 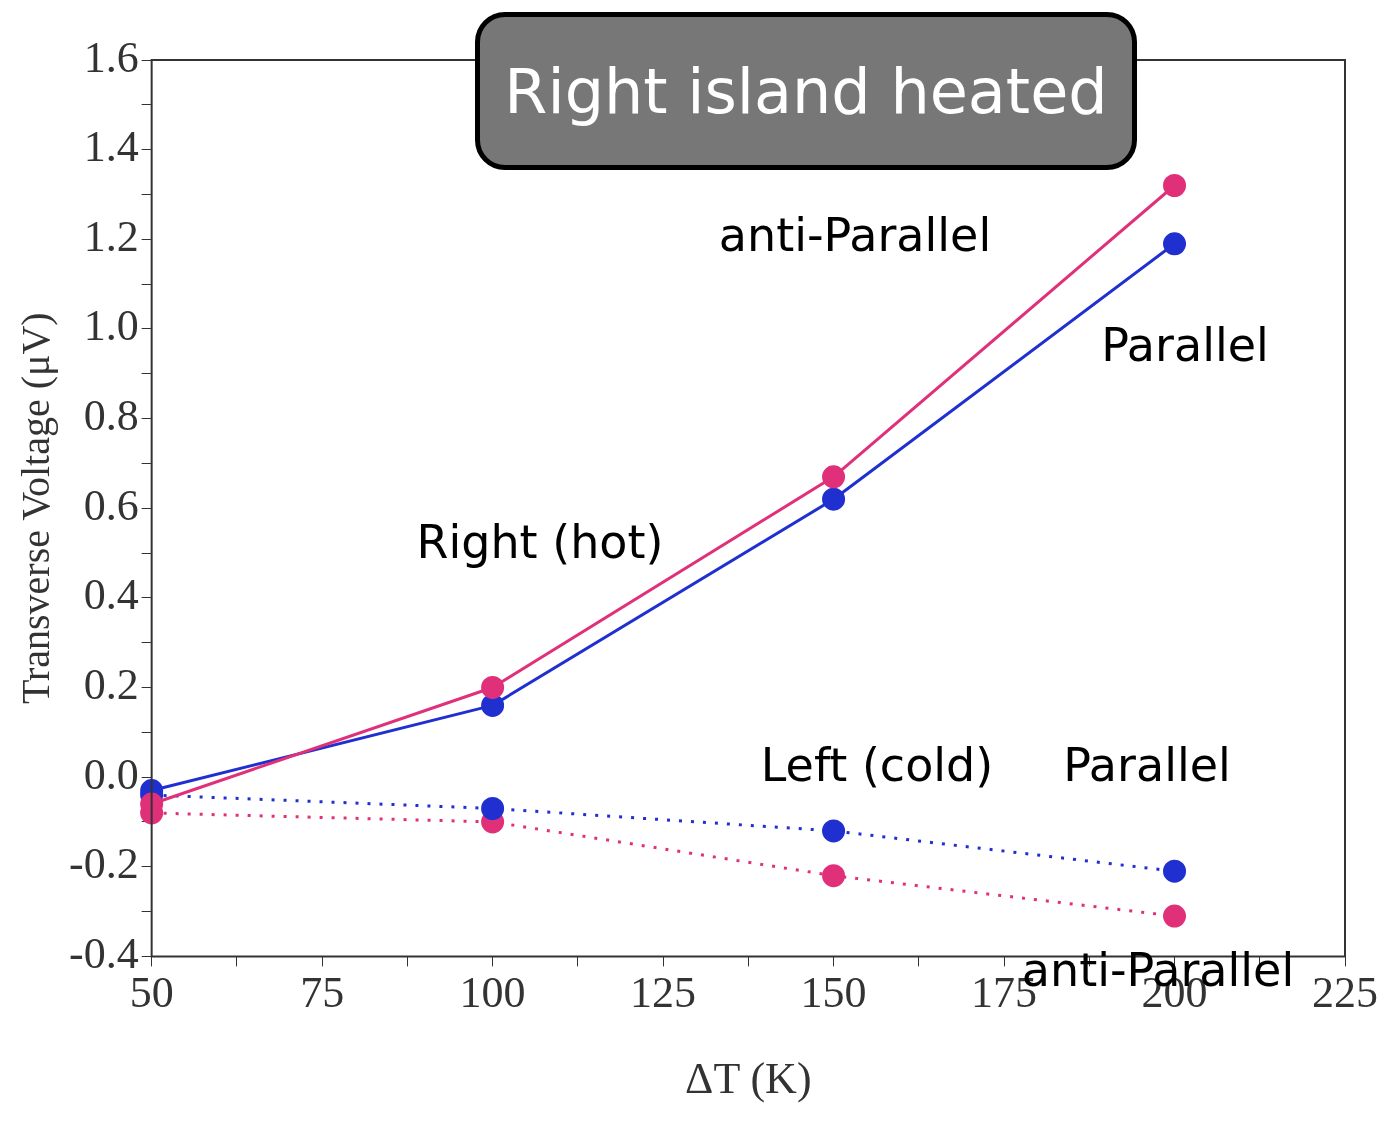 What do you see at coordinates (111, 685) in the screenshot?
I see `y-tick-label: 0.2` at bounding box center [111, 685].